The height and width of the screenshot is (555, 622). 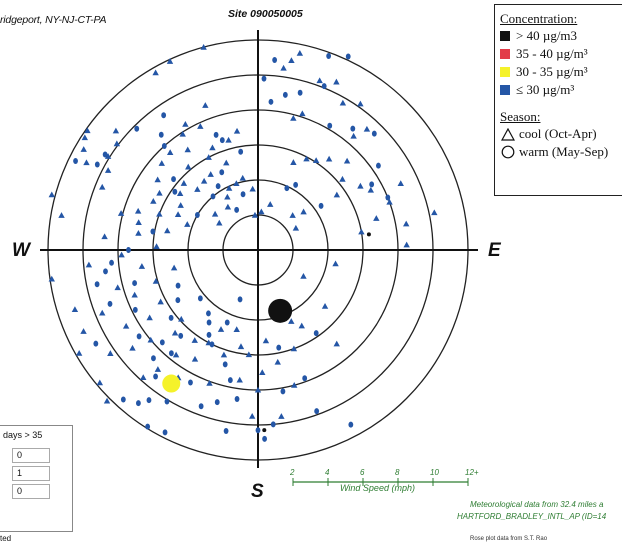 What do you see at coordinates (31, 491) in the screenshot?
I see `exceedance-cell: 0` at bounding box center [31, 491].